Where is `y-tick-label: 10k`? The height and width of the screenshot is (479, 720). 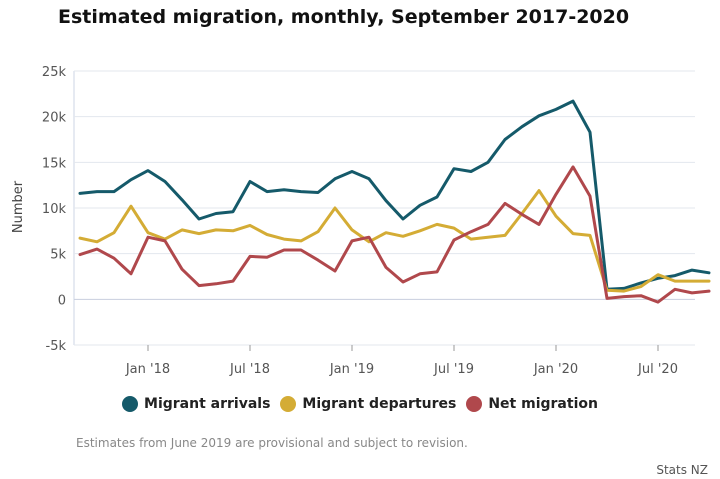
y-tick-label: 10k is located at coordinates (54, 209).